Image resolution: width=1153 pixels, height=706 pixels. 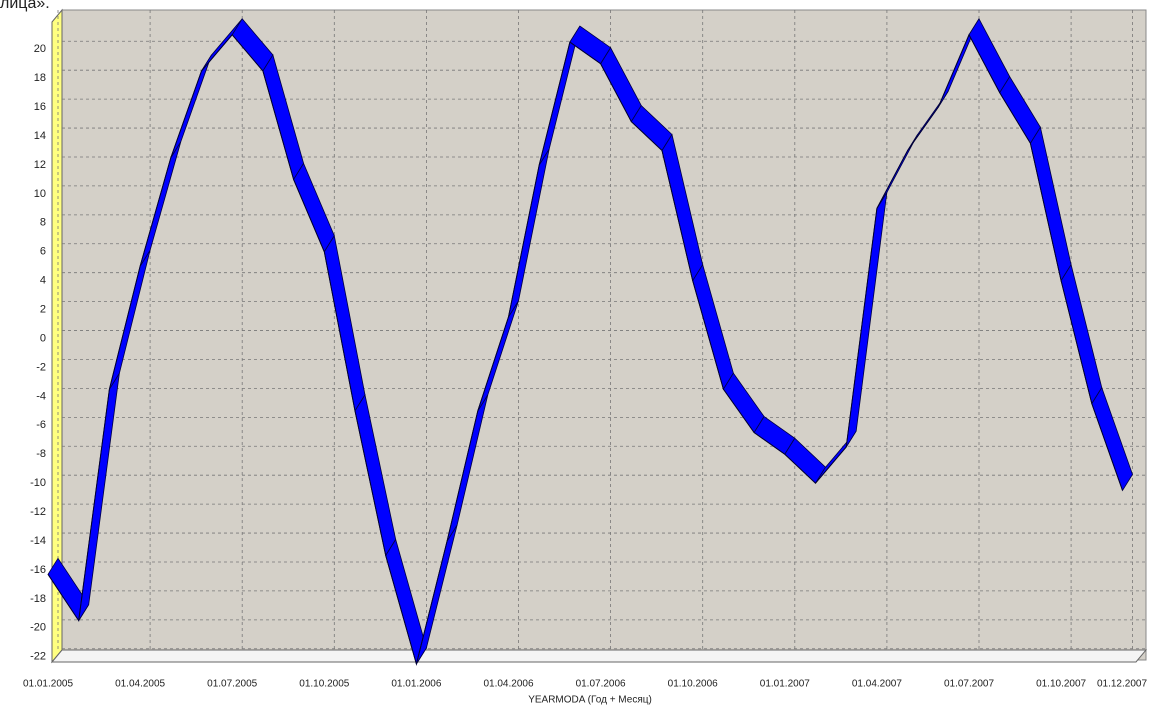 What do you see at coordinates (41, 425) in the screenshot?
I see `y-tick-label: -6` at bounding box center [41, 425].